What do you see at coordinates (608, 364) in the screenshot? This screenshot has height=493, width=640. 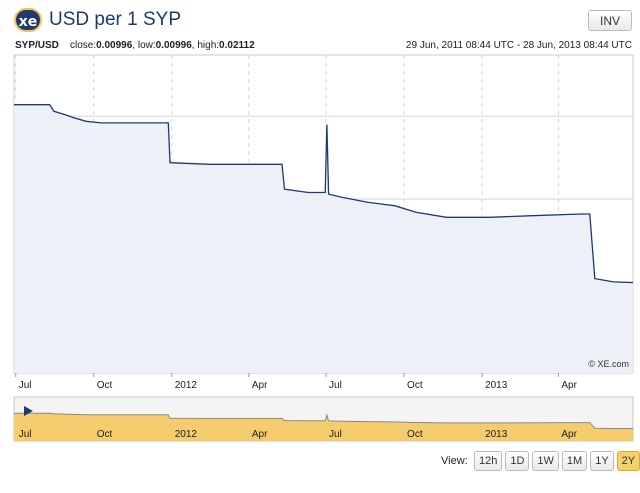 I see `watermark: © XE.com` at bounding box center [608, 364].